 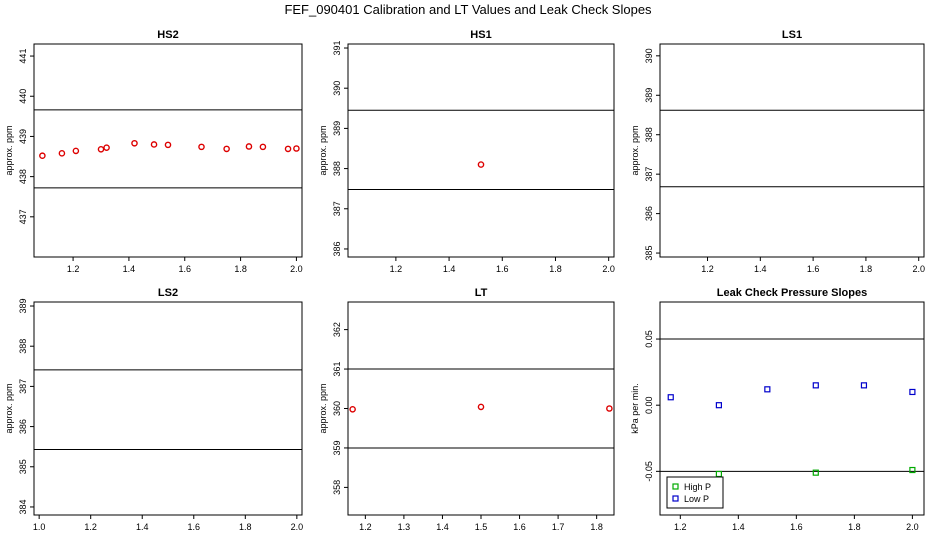 What do you see at coordinates (558, 527) in the screenshot?
I see `x-tick-label: 1.7` at bounding box center [558, 527].